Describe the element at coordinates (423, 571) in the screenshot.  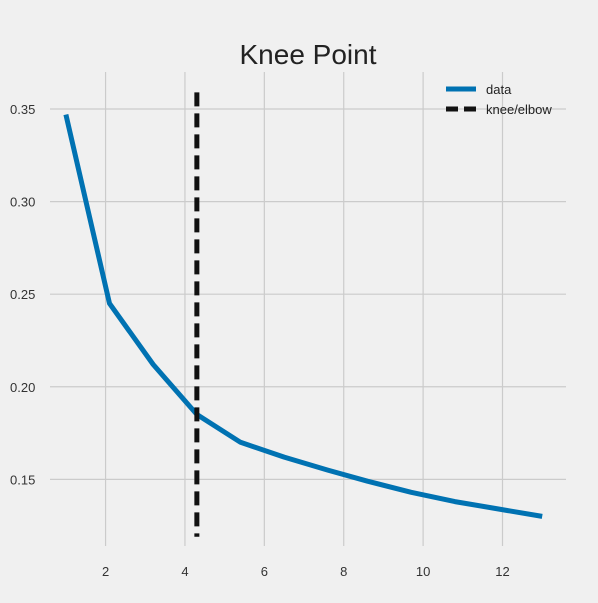
I see `x-tick-label: 10` at that location.